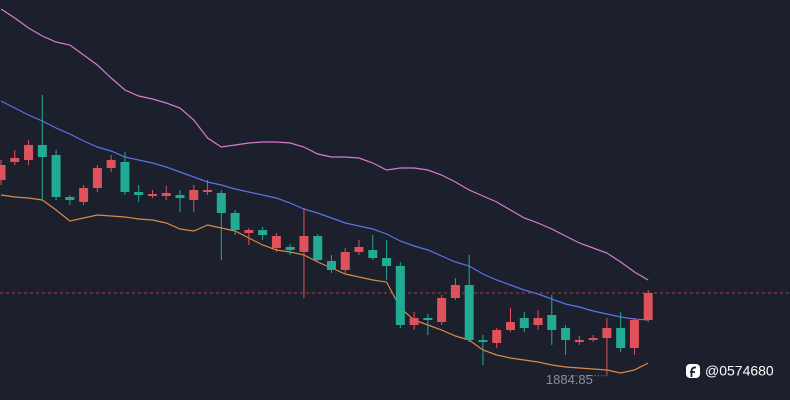  Describe the element at coordinates (739, 371) in the screenshot. I see `watermark-text: @0574680` at that location.